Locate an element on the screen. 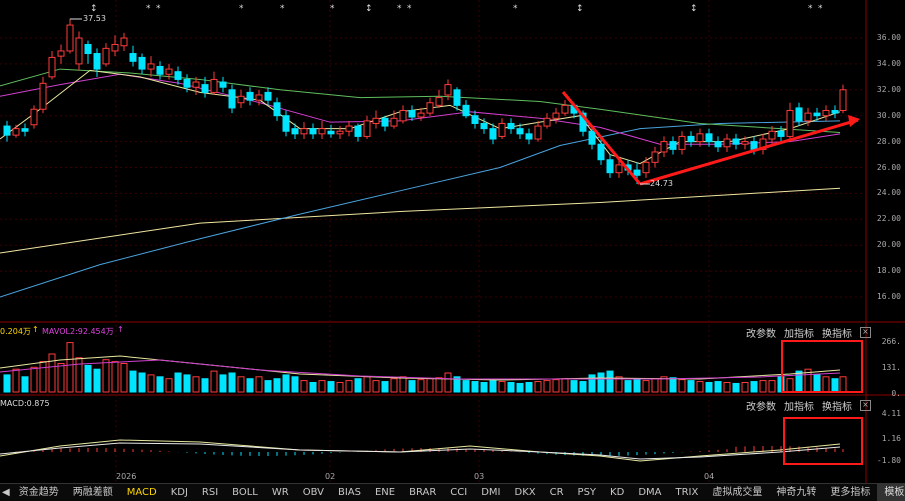 Image resolution: width=905 pixels, height=501 pixels. tab-11: CCI is located at coordinates (459, 492).